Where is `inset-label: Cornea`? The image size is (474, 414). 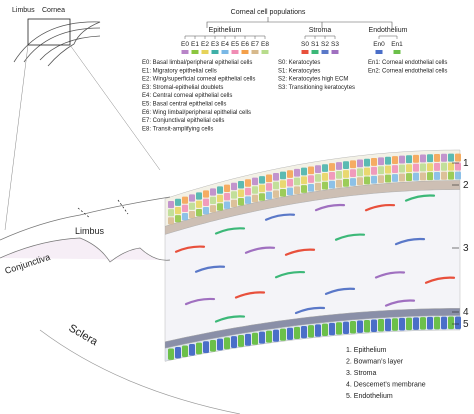 inset-label: Cornea is located at coordinates (53, 10).